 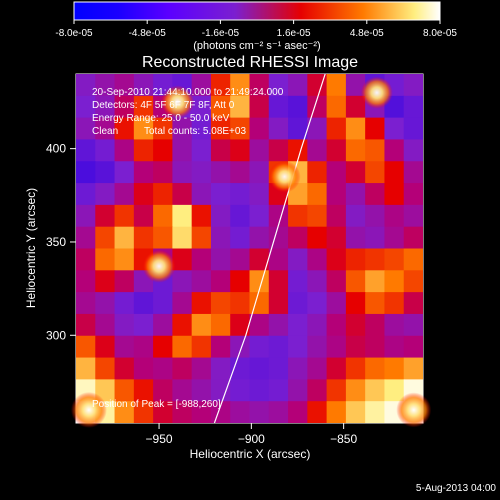 I want to click on time-range-label: 20-Sep-2010 21:44:10.000 to 21:49:24.000, so click(x=188, y=92).